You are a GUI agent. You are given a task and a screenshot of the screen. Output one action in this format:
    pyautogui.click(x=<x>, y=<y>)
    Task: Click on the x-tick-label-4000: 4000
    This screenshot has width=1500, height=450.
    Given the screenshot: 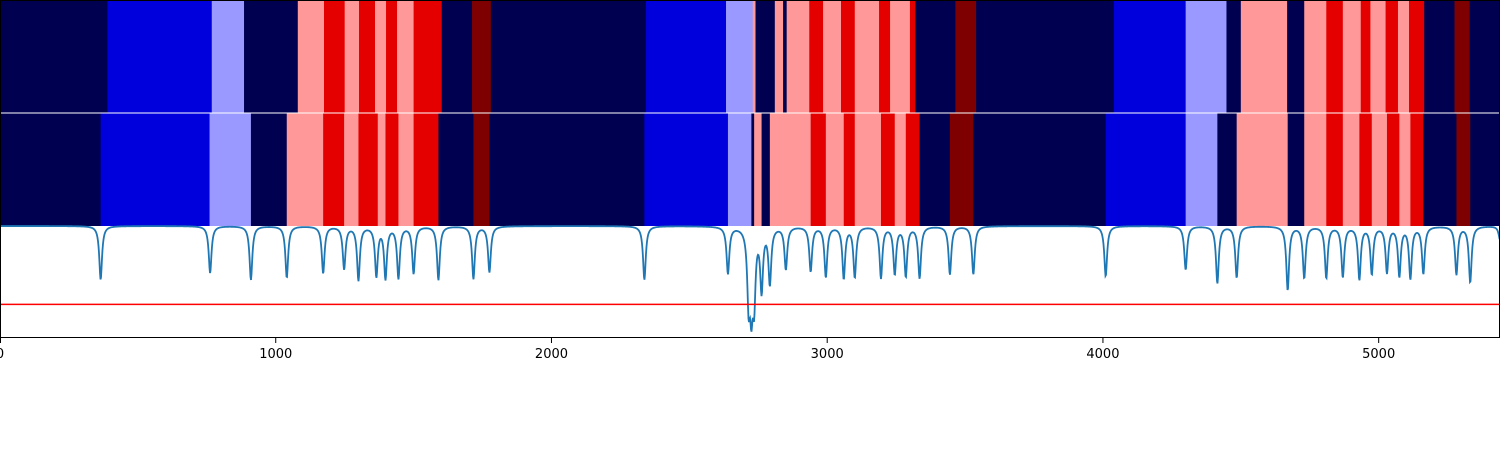 What is the action you would take?
    pyautogui.click(x=1102, y=354)
    